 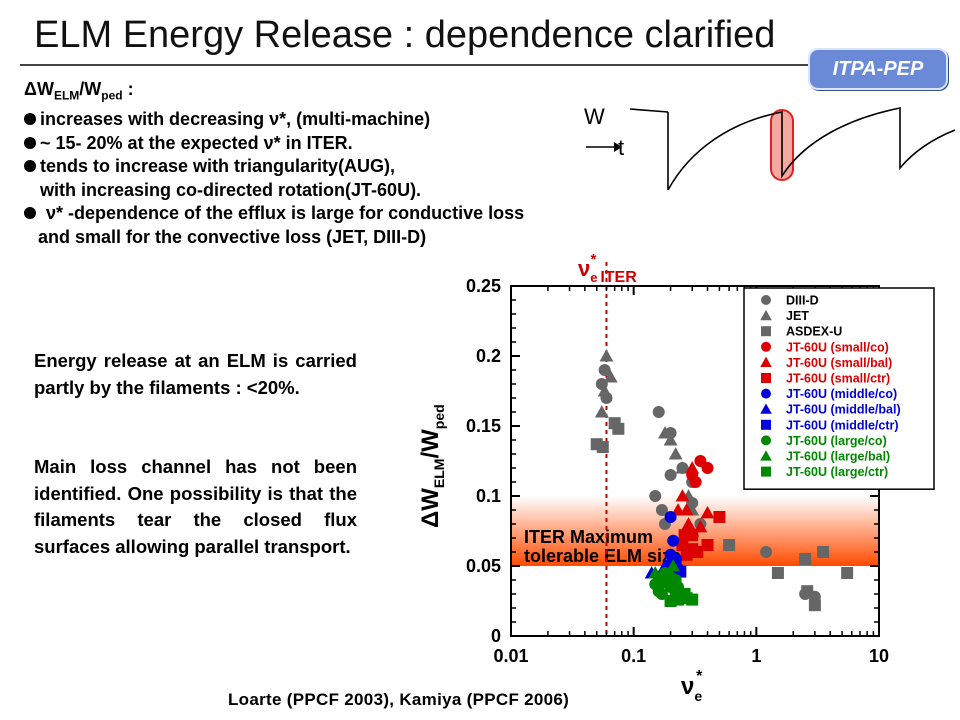 I want to click on legend-label: JT-60U (middle/co), so click(x=841, y=394).